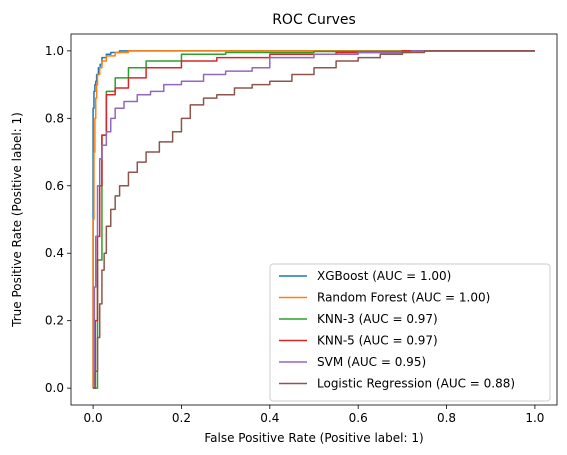  I want to click on y-tick-label: 0.4, so click(54, 253).